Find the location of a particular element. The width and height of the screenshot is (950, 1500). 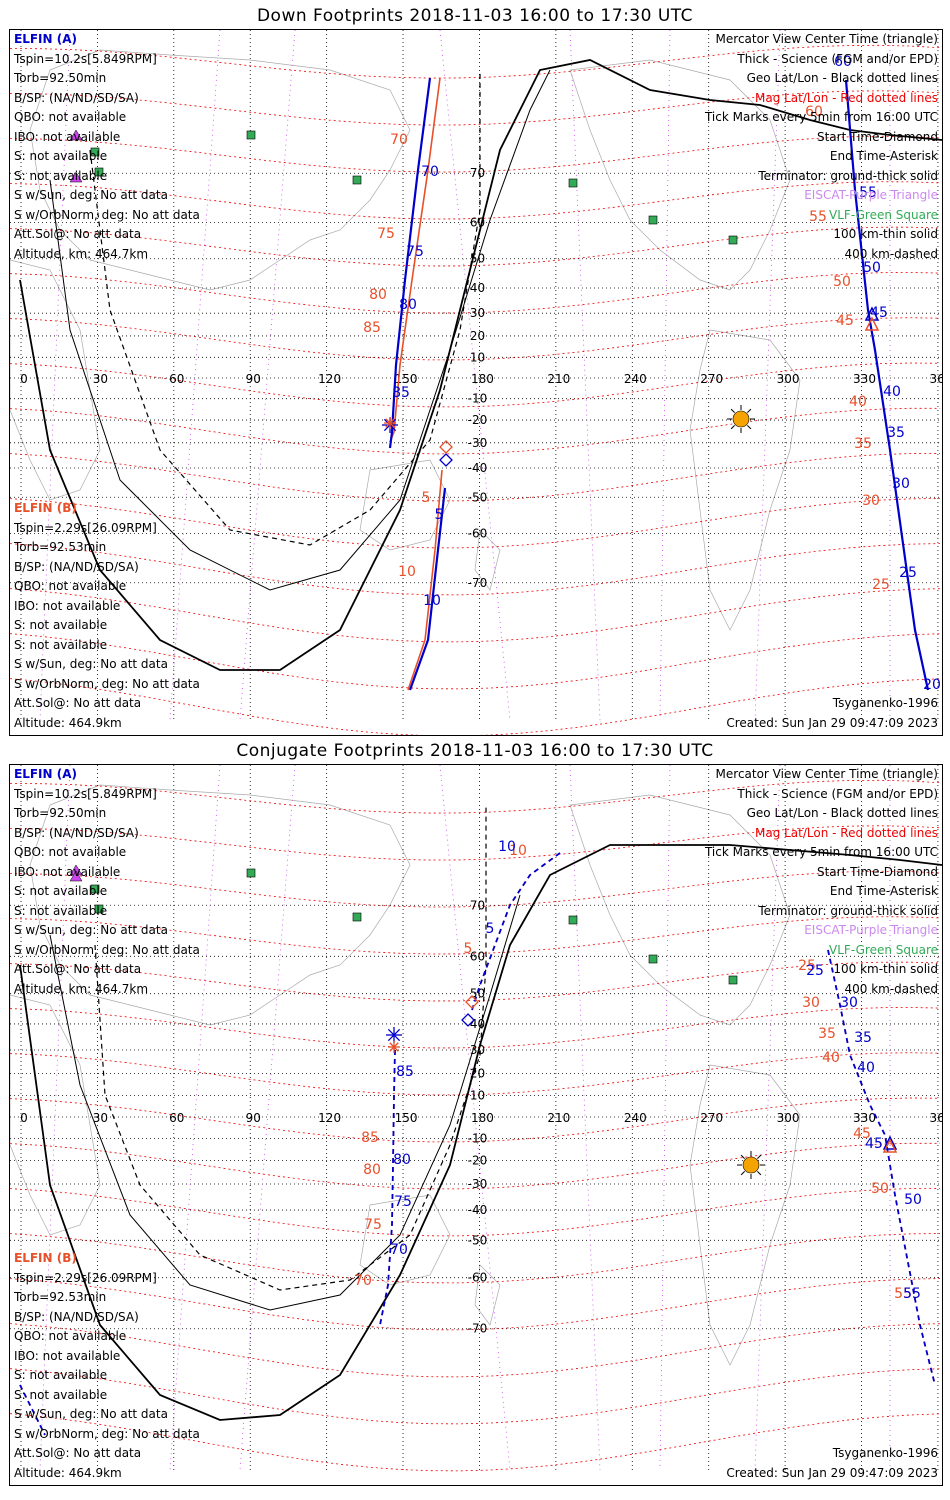

elfin-a-info-line: Torb=92.50min is located at coordinates (60, 813).